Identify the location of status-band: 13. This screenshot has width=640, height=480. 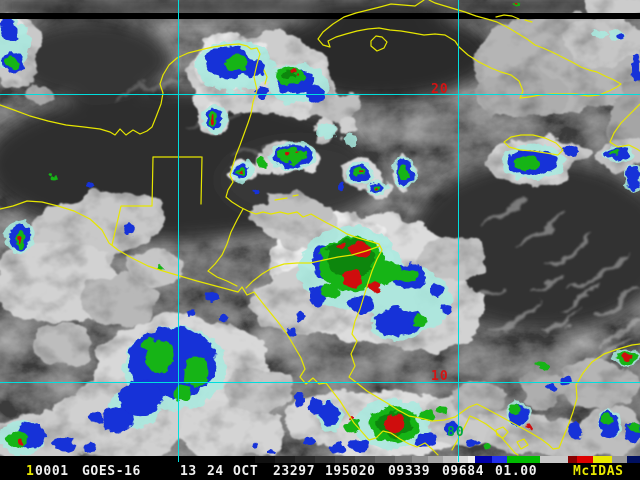
(188, 471).